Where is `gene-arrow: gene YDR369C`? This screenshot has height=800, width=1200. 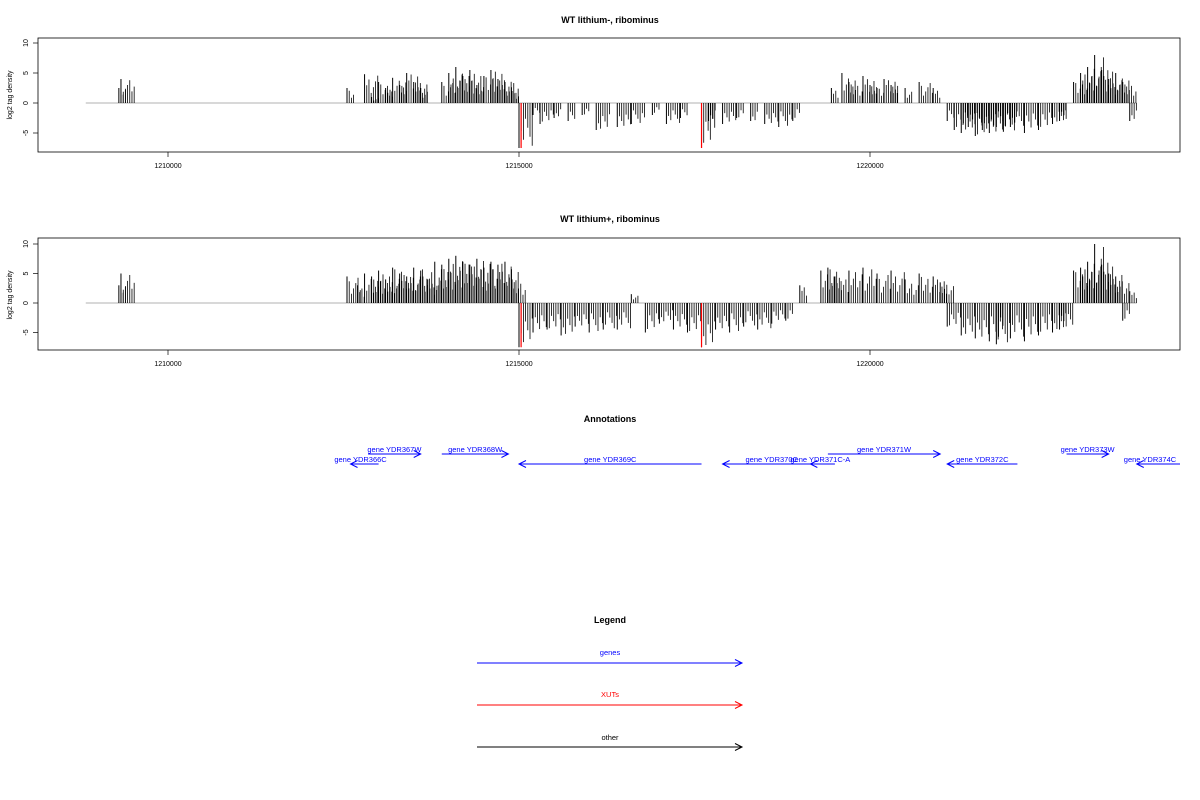
gene-arrow: gene YDR369C is located at coordinates (609, 461).